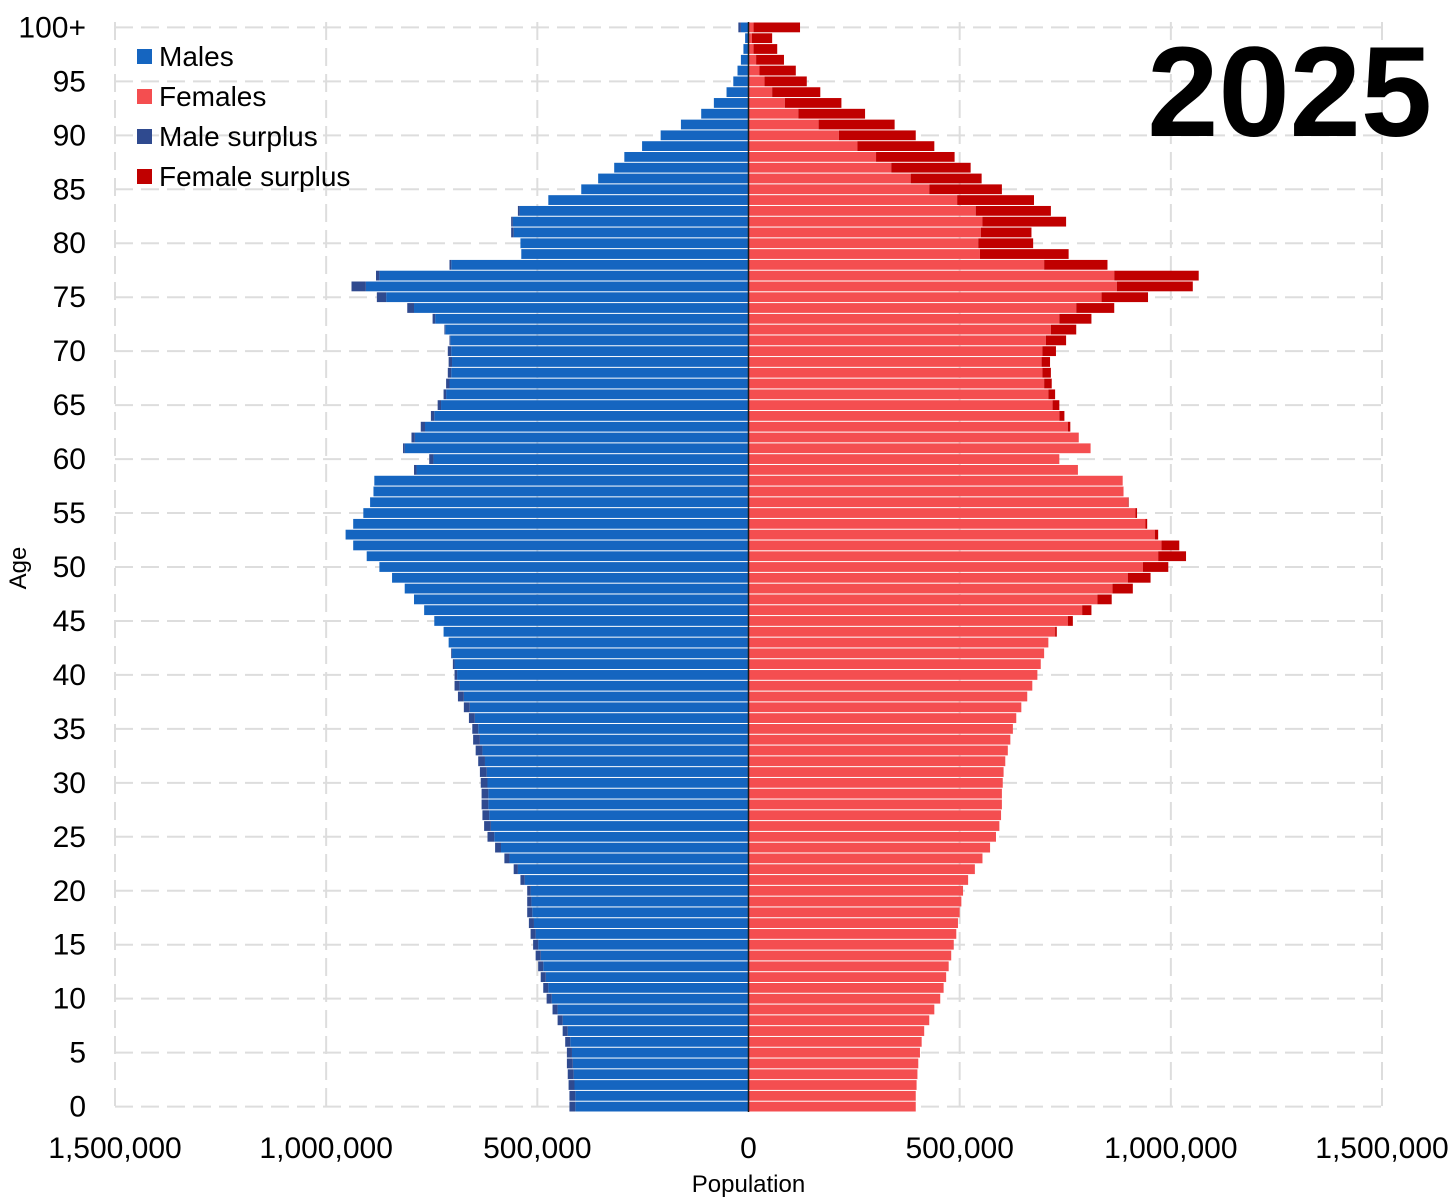 The image size is (1456, 1198). What do you see at coordinates (69, 513) in the screenshot?
I see `y-tick-label: 55` at bounding box center [69, 513].